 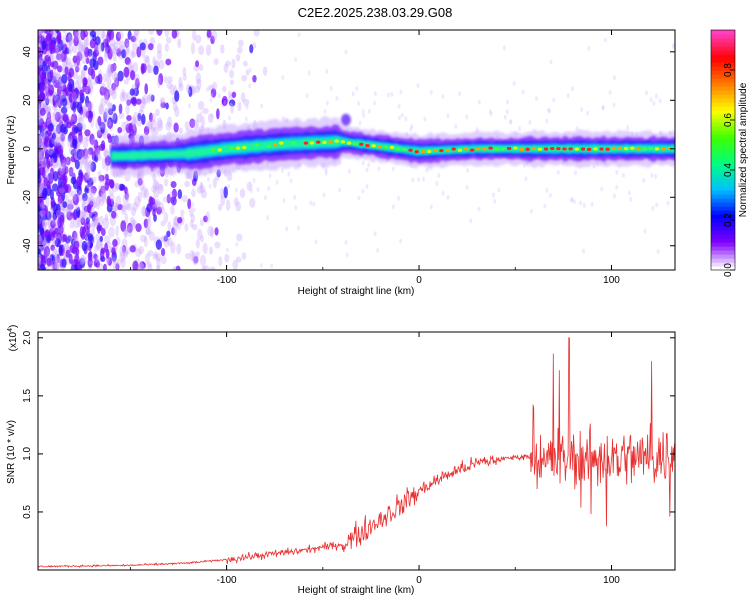 I want to click on colorbar-tick-label: 0.2, so click(x=728, y=220).